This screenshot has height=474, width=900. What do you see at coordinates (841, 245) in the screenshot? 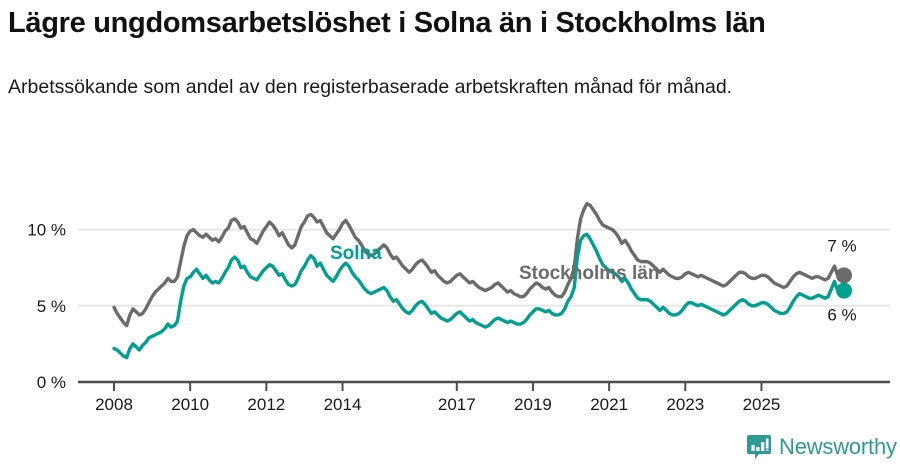
I see `end-value-label-stockholm: 7 %` at bounding box center [841, 245].